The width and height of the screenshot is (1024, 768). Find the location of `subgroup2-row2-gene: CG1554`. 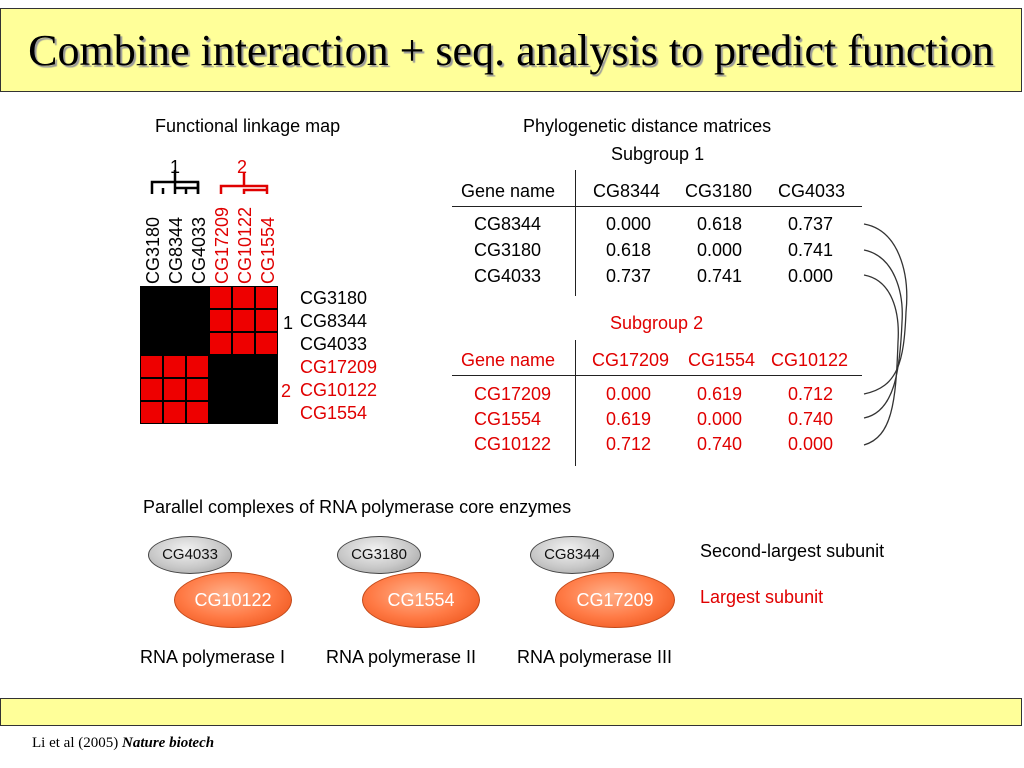

subgroup2-row2-gene: CG1554 is located at coordinates (508, 419).